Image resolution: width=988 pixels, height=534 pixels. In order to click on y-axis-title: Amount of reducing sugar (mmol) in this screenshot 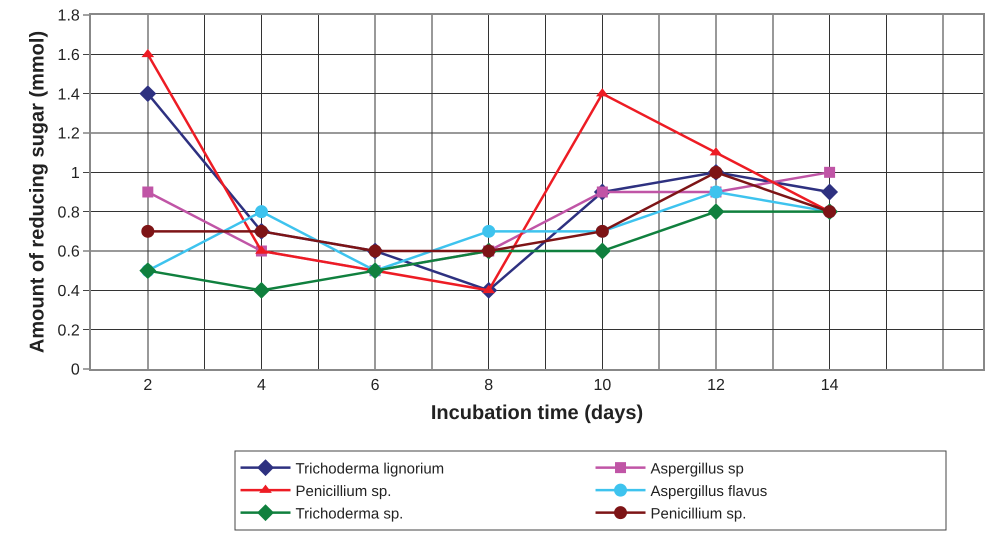, I will do `click(37, 192)`.